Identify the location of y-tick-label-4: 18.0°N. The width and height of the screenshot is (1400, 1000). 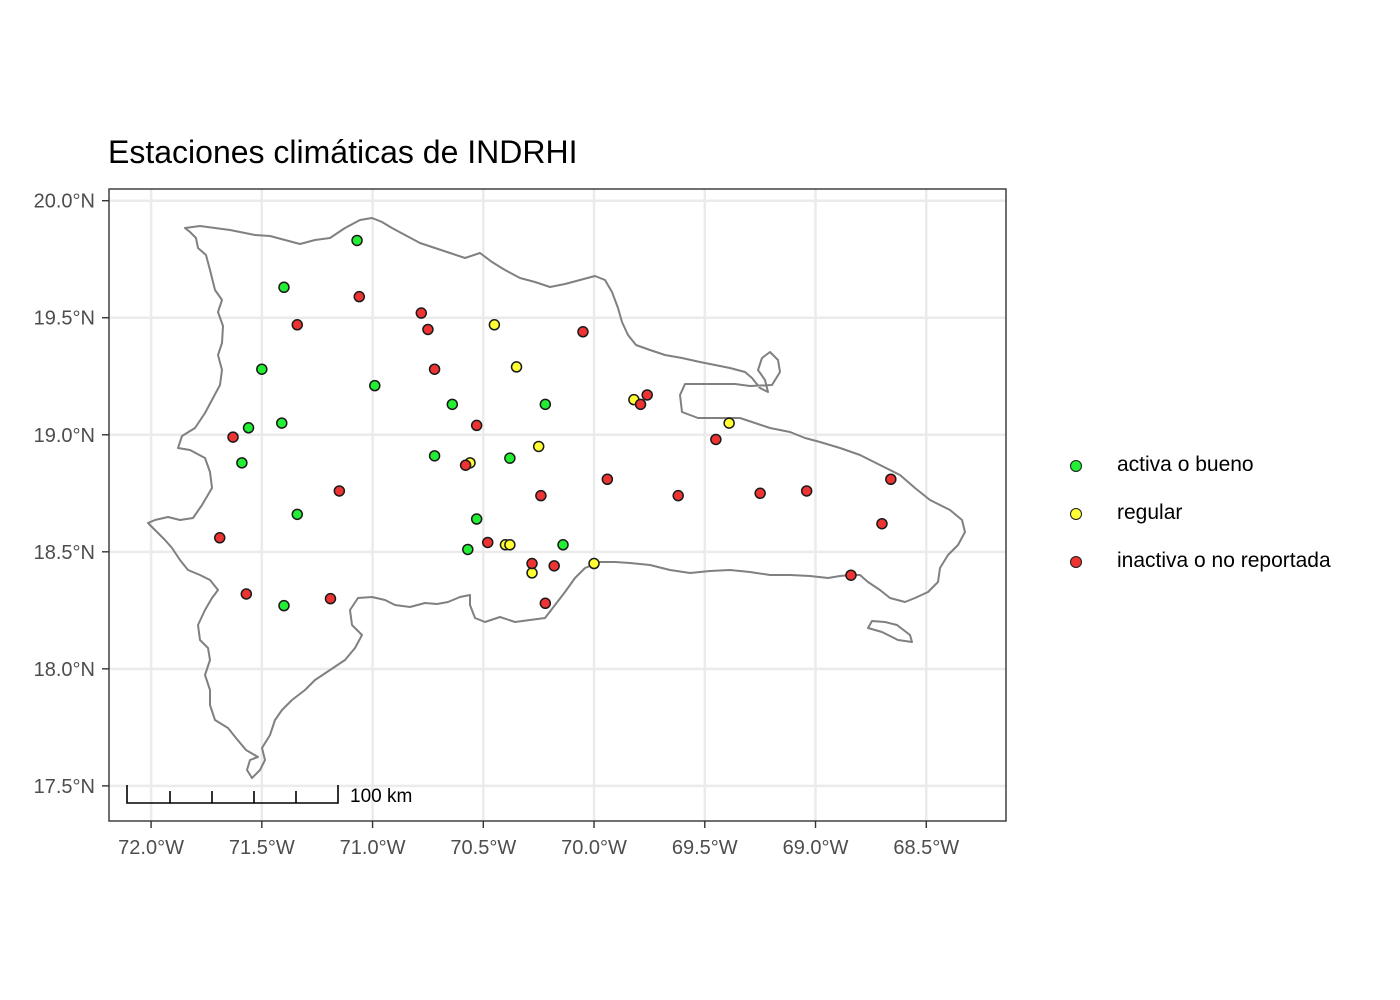
(64, 670).